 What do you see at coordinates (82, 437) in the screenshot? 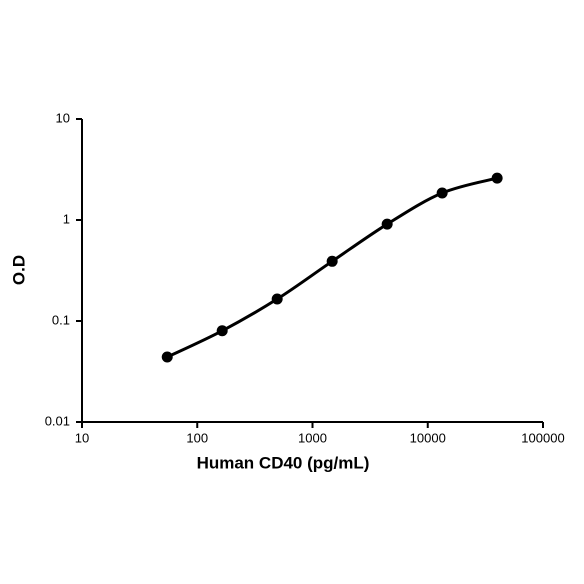
I see `x-tick-label: 10` at bounding box center [82, 437].